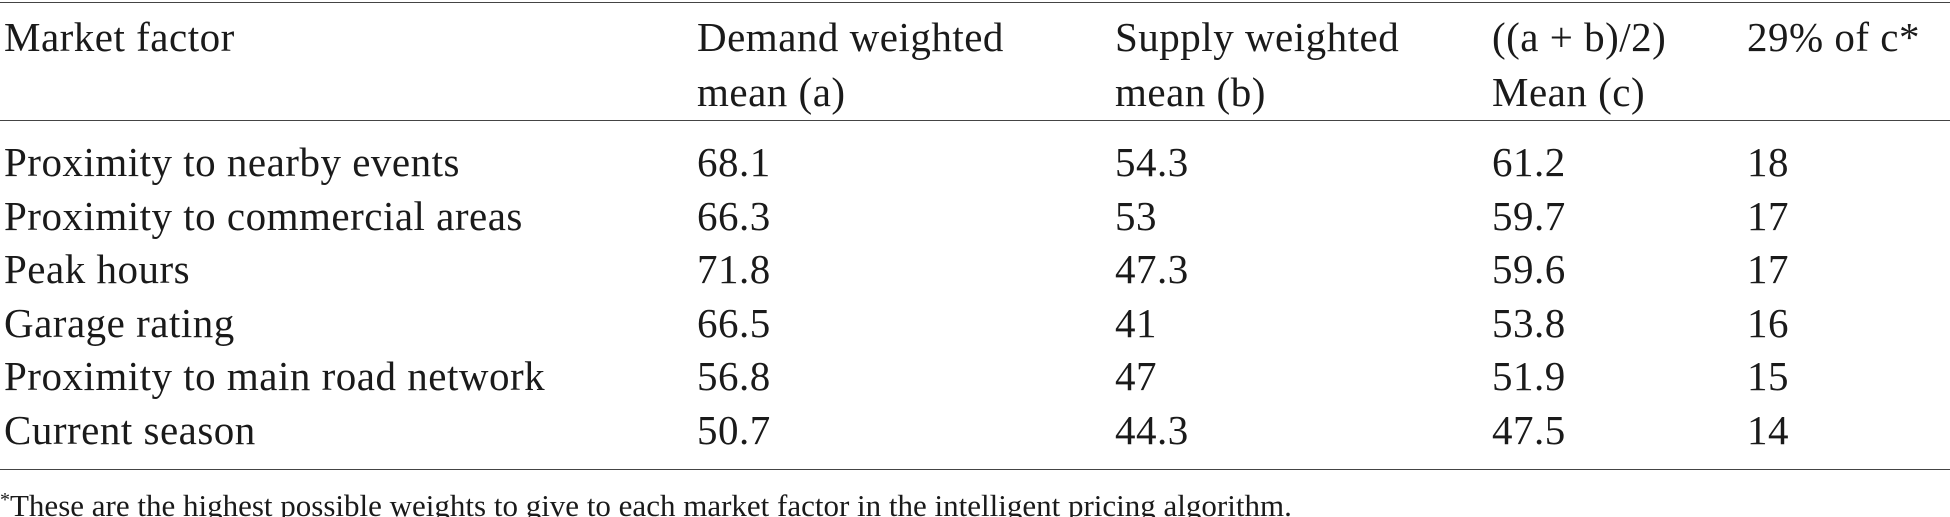 The width and height of the screenshot is (1950, 517). What do you see at coordinates (1152, 430) in the screenshot?
I see `table-cell: 44.3` at bounding box center [1152, 430].